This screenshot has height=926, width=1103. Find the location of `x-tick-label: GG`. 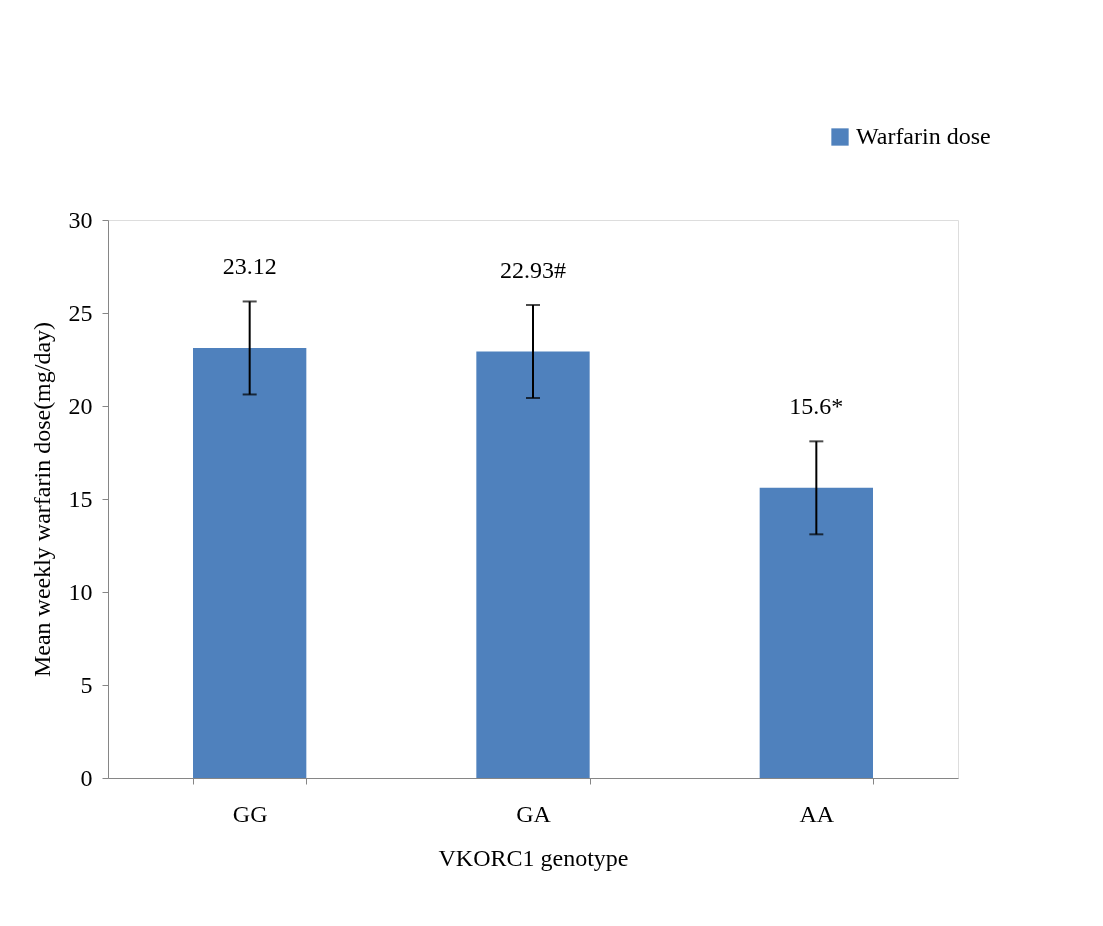

x-tick-label: GG is located at coordinates (250, 813).